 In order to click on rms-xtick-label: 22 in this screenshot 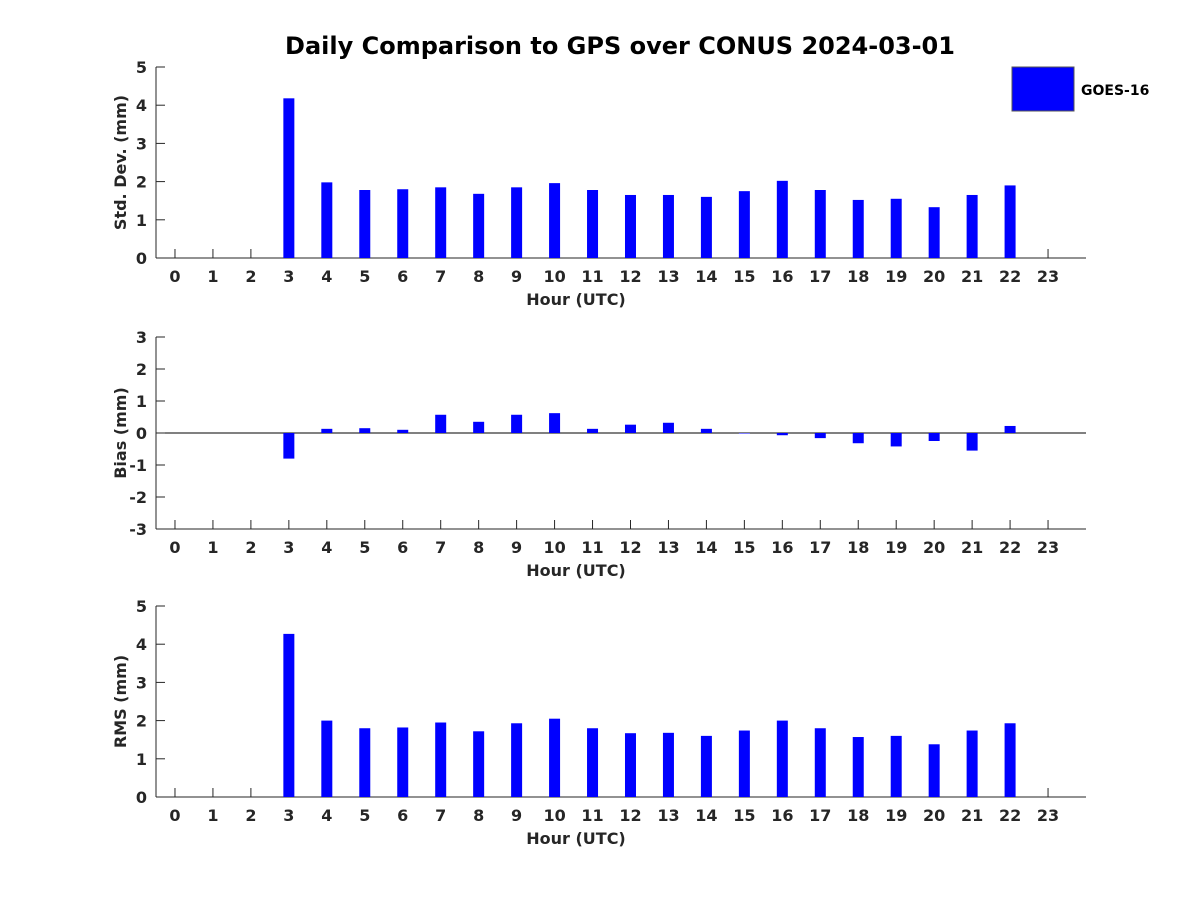, I will do `click(1010, 815)`.